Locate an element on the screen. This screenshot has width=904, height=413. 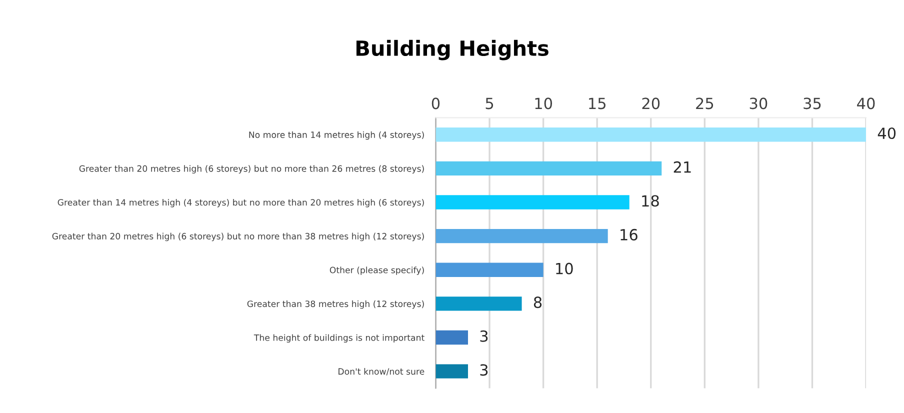
y-tick-label: Greater than 14 metres high (4 storeys) but no more than 20 metres high (6 storeys) is located at coordinates (241, 203).